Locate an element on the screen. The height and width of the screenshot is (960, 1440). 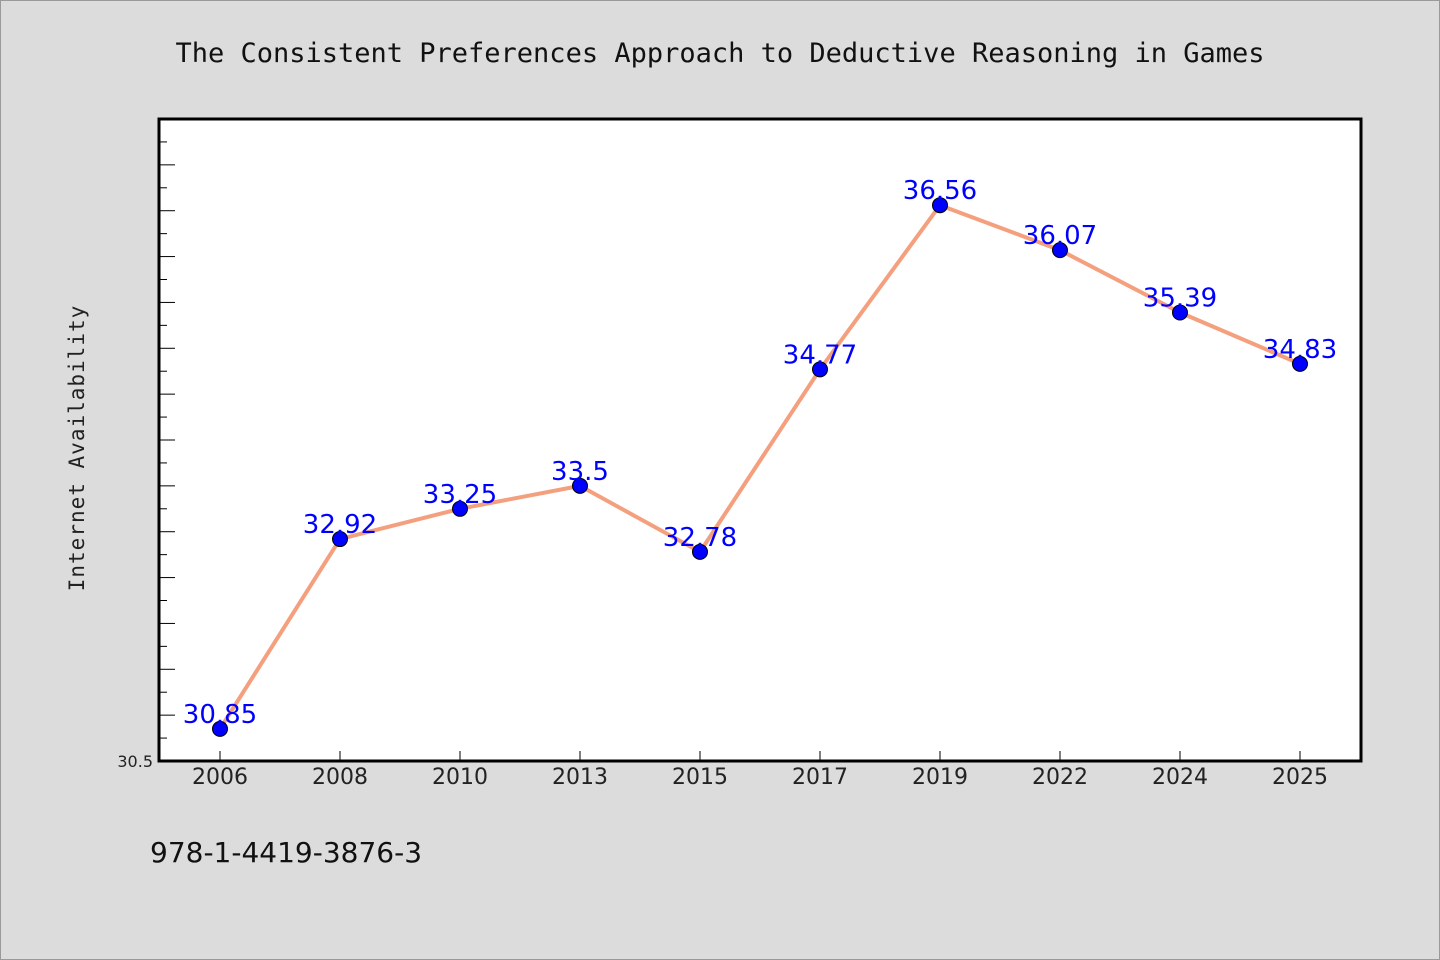
data-point-2019 is located at coordinates (940, 205).